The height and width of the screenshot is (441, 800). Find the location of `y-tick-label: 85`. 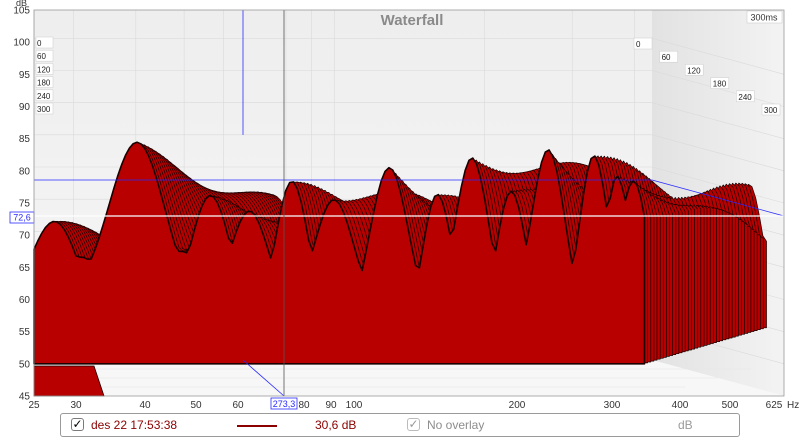

y-tick-label: 85 is located at coordinates (25, 139).